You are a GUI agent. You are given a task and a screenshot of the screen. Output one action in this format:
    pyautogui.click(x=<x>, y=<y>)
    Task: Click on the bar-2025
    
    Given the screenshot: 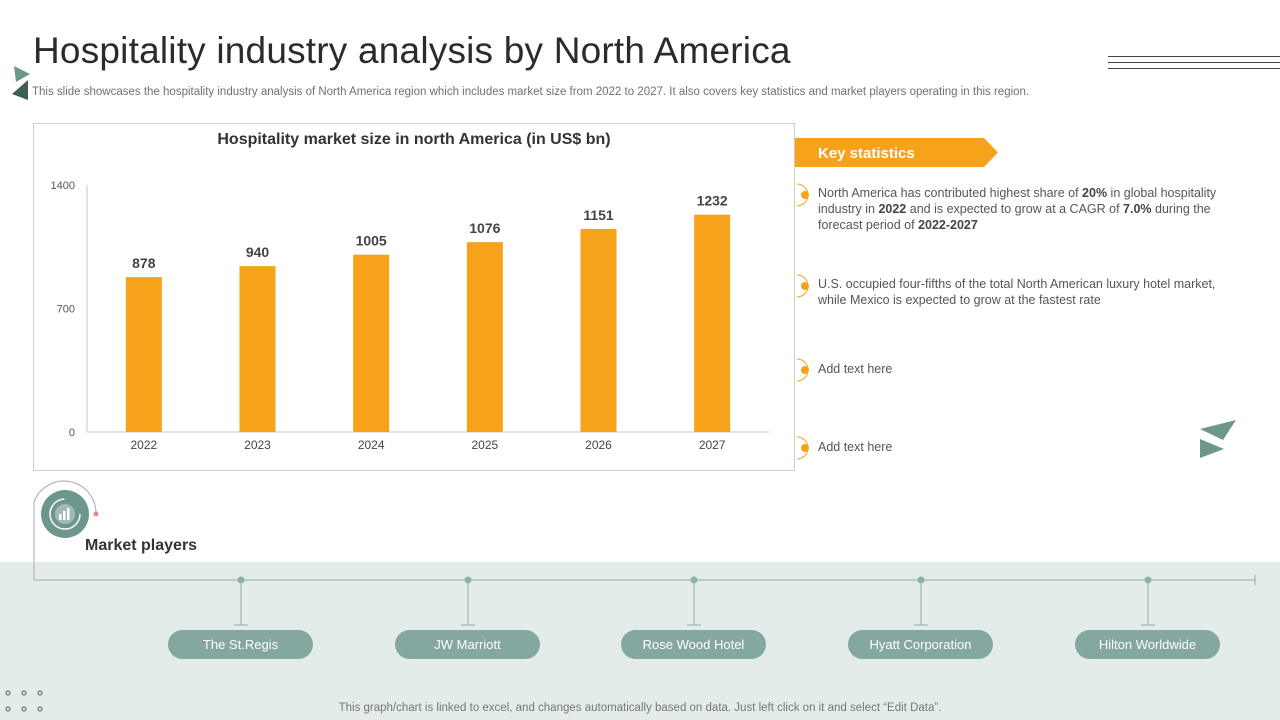 What is the action you would take?
    pyautogui.click(x=484, y=337)
    